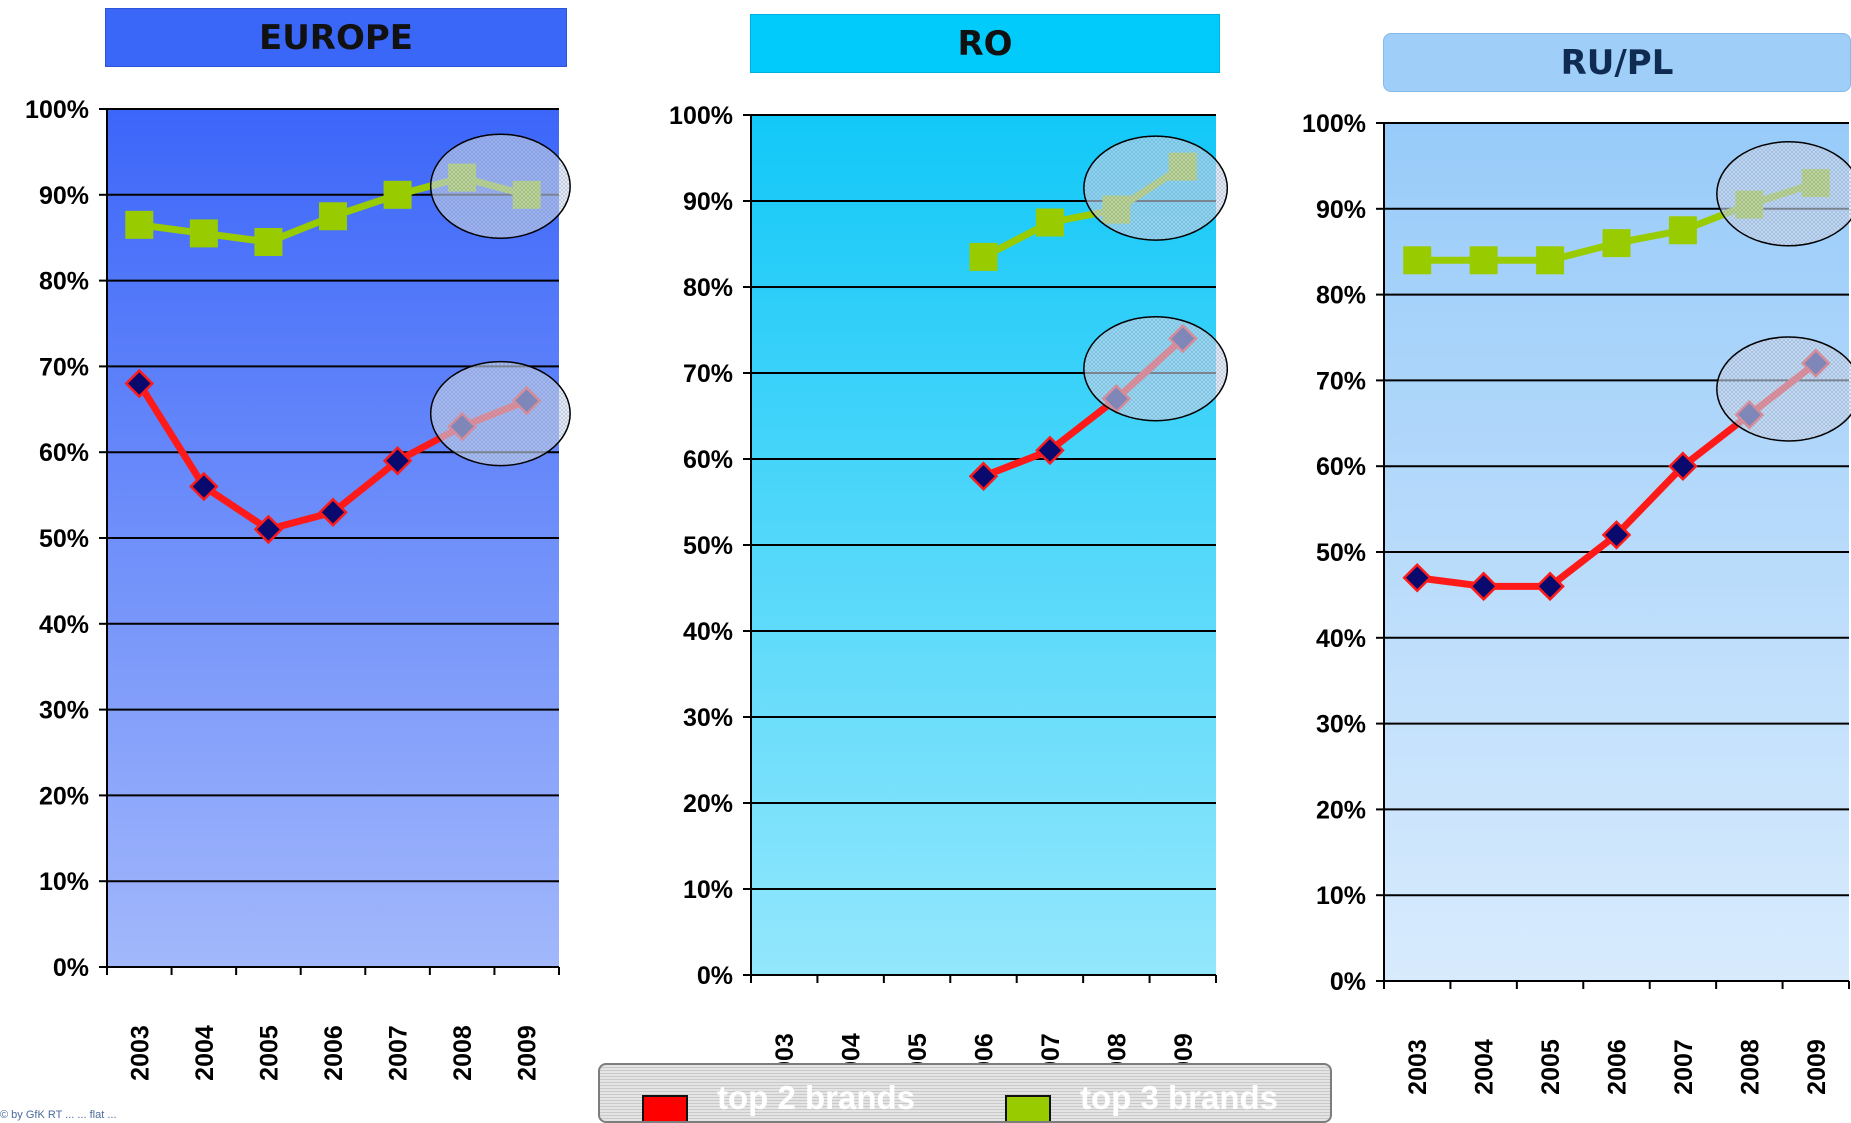  I want to click on legend-label-top3: top 3 brands, so click(1179, 1097).